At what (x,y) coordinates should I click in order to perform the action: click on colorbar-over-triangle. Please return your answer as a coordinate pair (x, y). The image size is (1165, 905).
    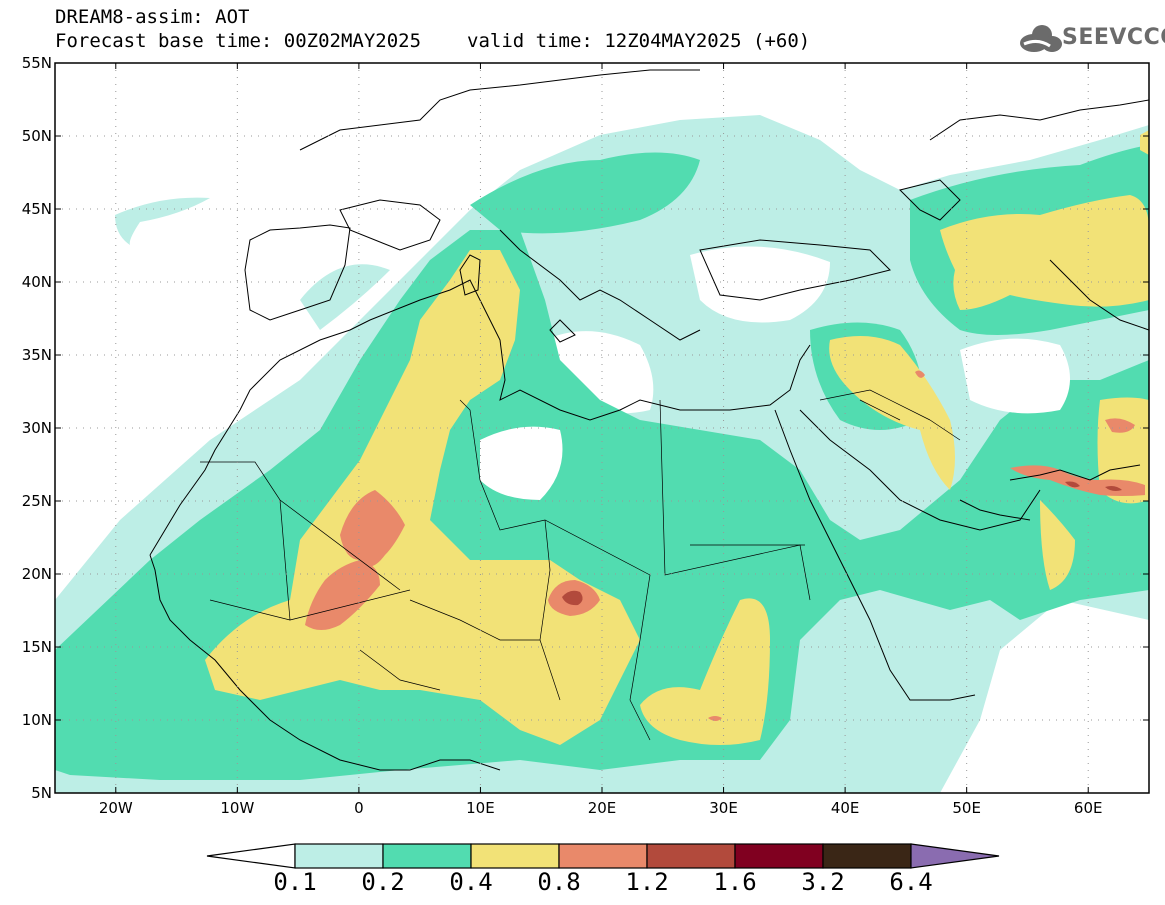
    Looking at the image, I should click on (955, 856).